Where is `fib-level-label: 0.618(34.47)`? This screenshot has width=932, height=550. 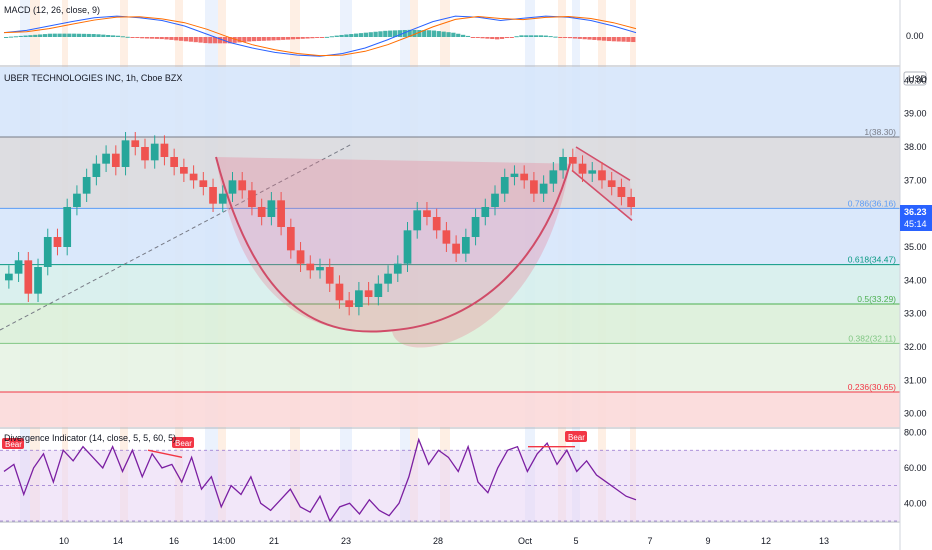
fib-level-label: 0.618(34.47) is located at coordinates (872, 260).